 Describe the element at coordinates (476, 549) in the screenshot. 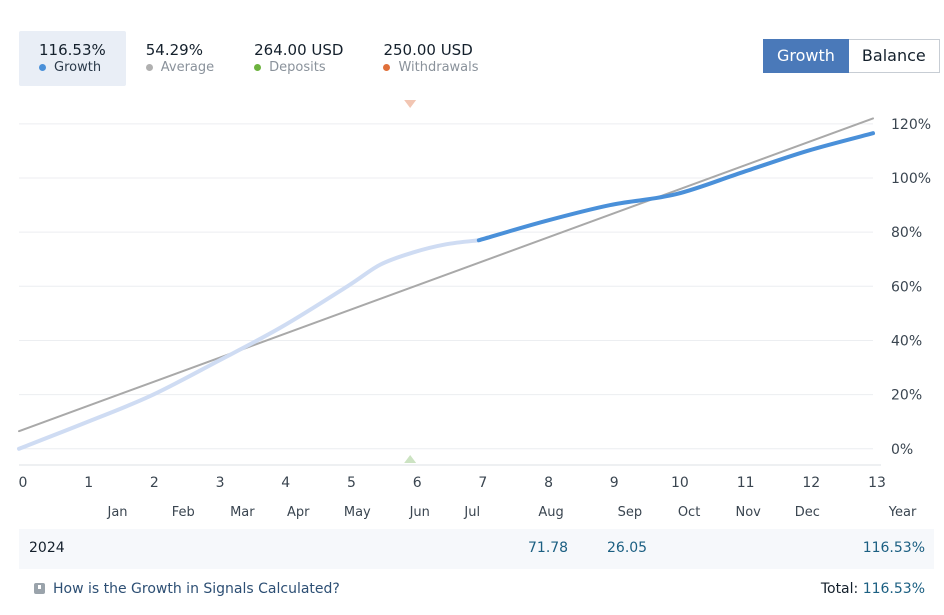

I see `year-row: 2024 71.78 26.05 116.53%` at that location.